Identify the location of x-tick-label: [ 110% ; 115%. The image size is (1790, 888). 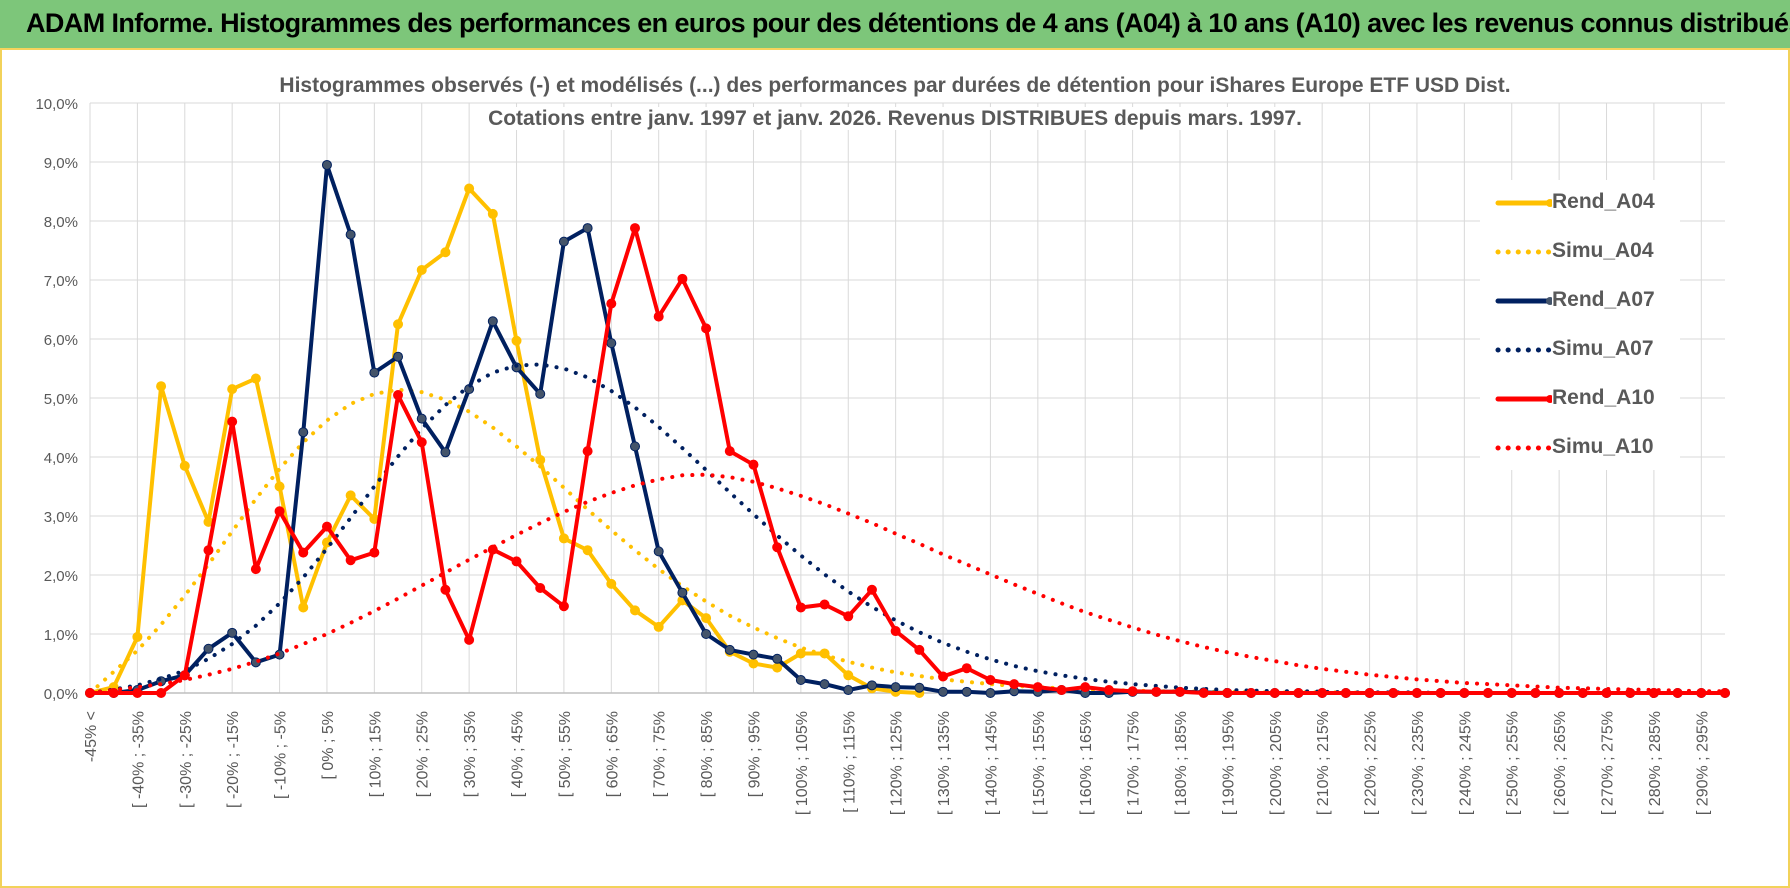
(849, 762).